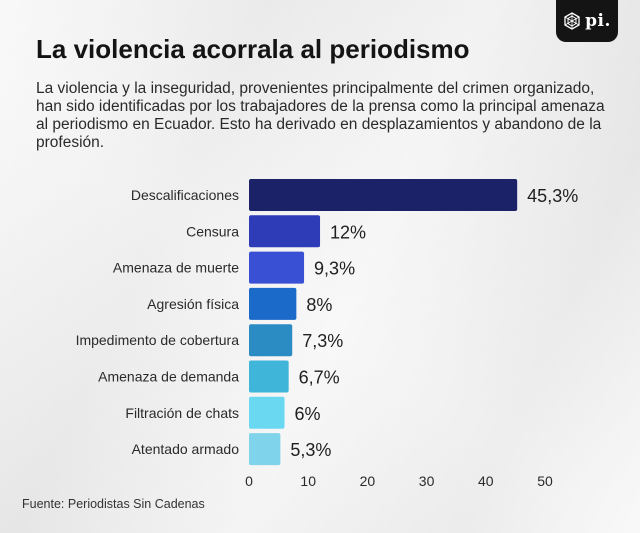 The height and width of the screenshot is (533, 640). Describe the element at coordinates (486, 481) in the screenshot. I see `x-tick-label: 40` at that location.